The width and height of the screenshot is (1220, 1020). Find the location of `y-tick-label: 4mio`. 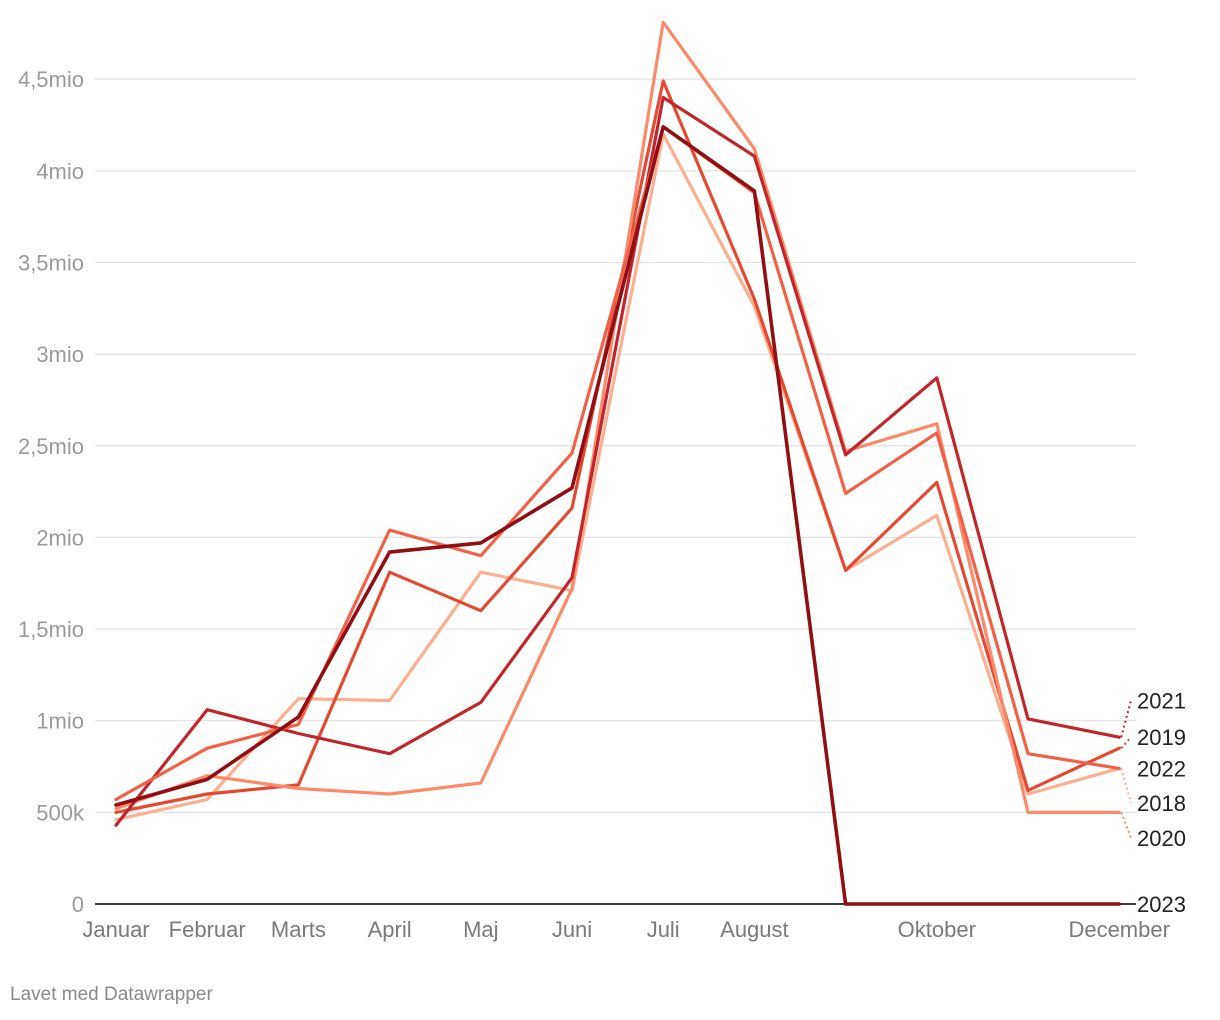

y-tick-label: 4mio is located at coordinates (60, 171).